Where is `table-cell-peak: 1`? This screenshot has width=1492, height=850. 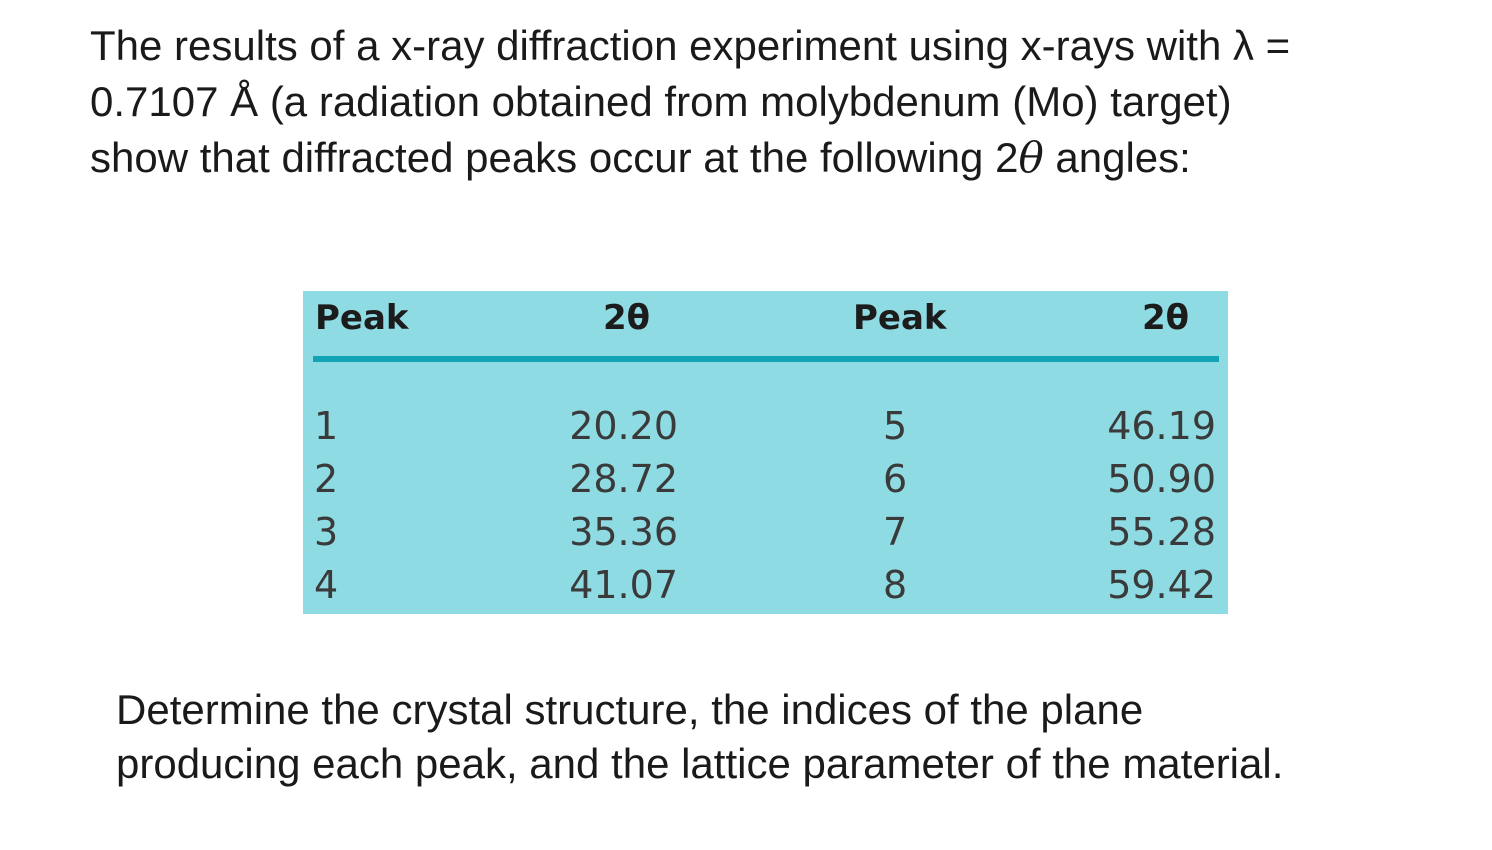 table-cell-peak: 1 is located at coordinates (326, 426).